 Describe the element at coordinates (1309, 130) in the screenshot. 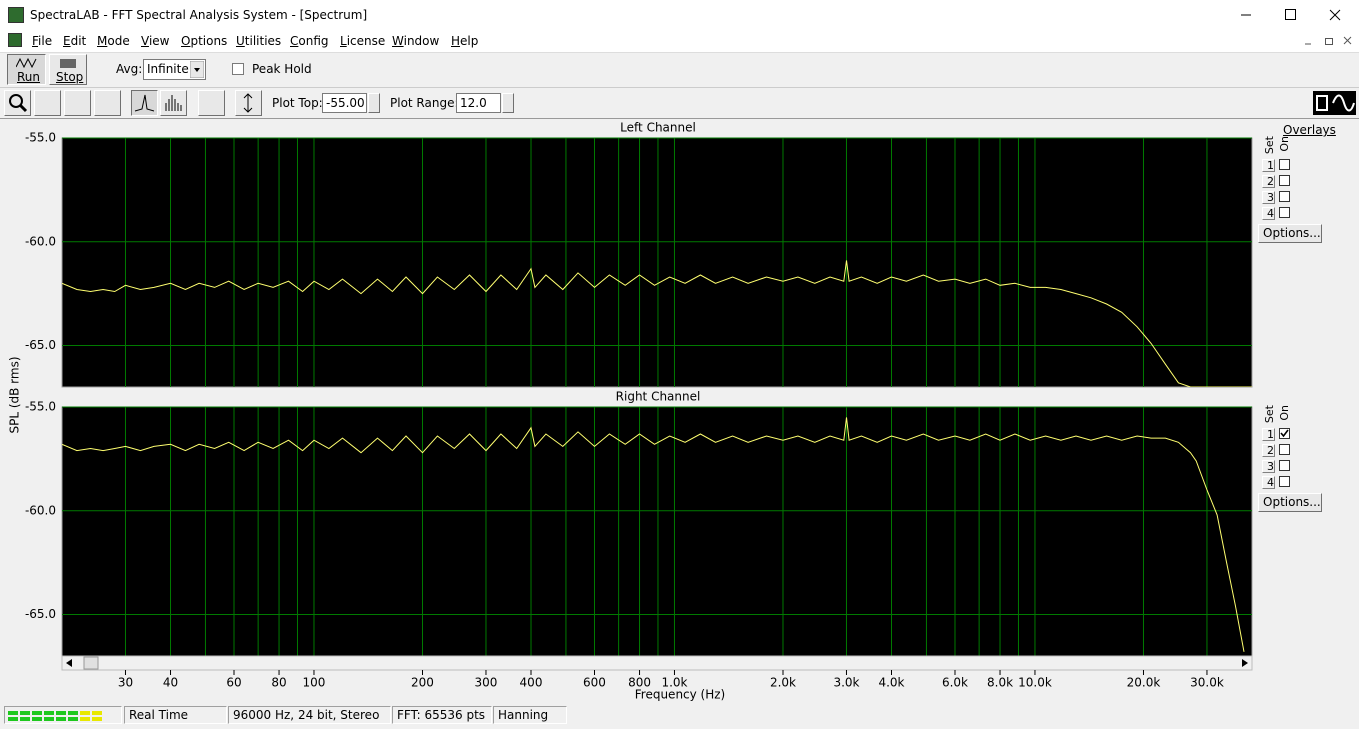

I see `overlays-link: Overlays` at that location.